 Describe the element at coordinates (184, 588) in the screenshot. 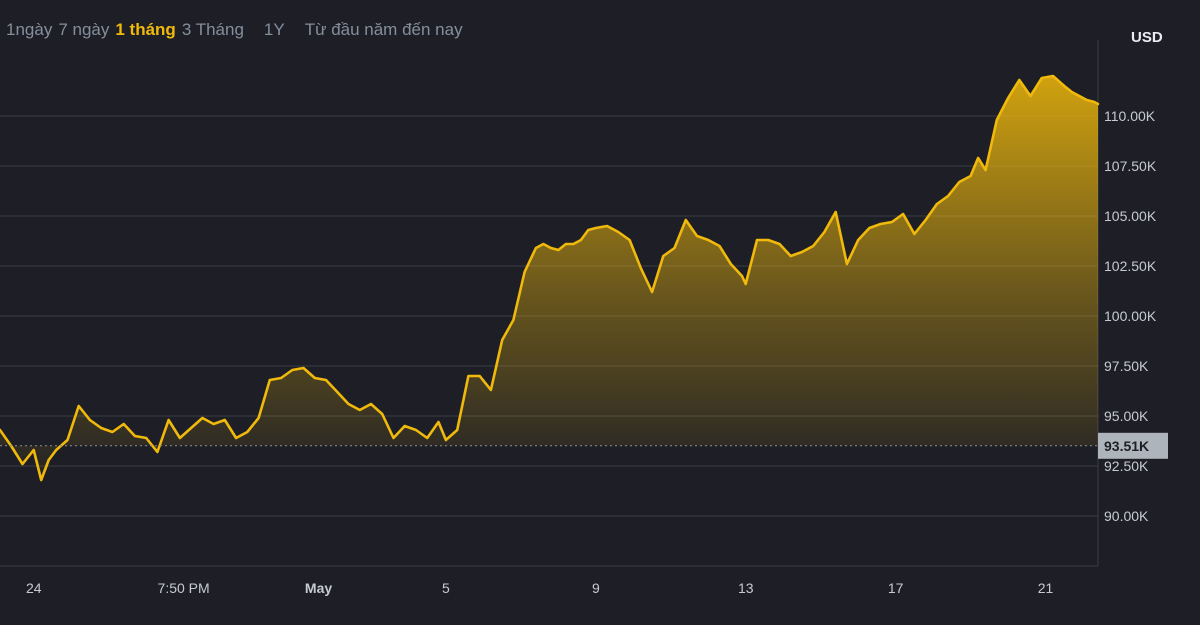

I see `x-tick-label: 7:50 PM` at that location.